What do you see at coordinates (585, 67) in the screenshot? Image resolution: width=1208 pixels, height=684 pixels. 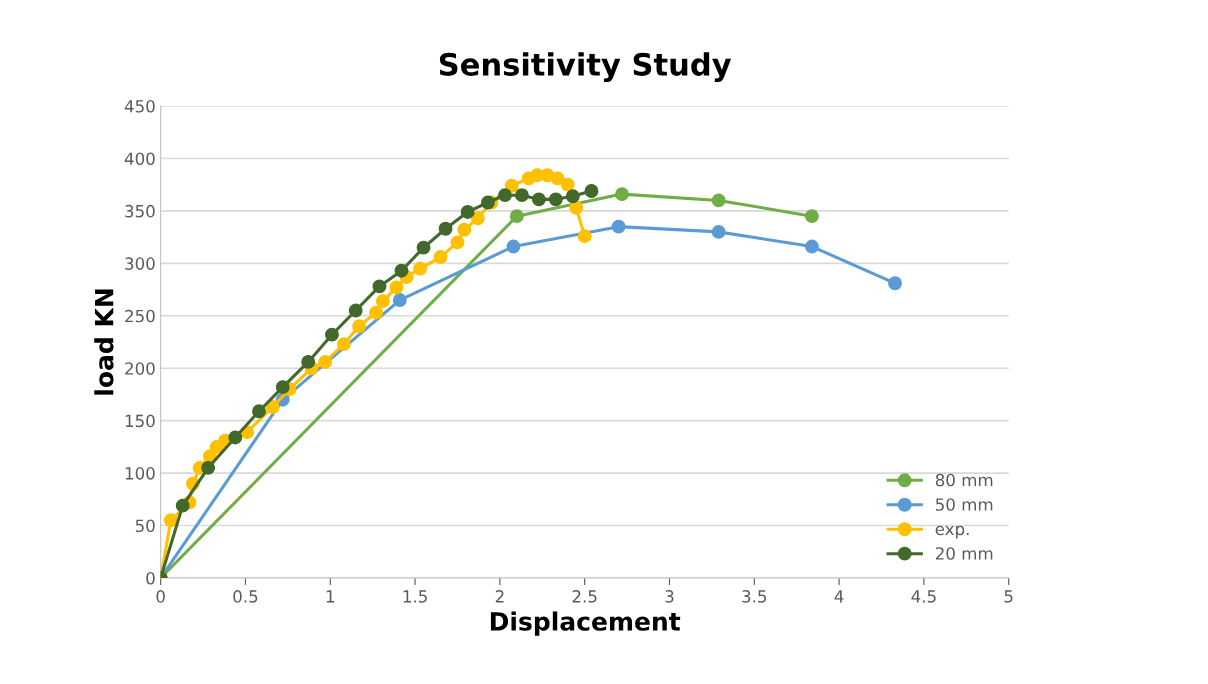 I see `chart-title: Sensitivity Study` at bounding box center [585, 67].